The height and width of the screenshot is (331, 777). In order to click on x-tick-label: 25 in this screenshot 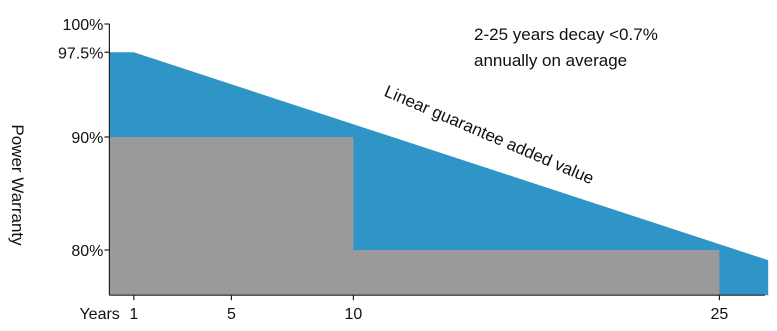, I will do `click(720, 314)`.